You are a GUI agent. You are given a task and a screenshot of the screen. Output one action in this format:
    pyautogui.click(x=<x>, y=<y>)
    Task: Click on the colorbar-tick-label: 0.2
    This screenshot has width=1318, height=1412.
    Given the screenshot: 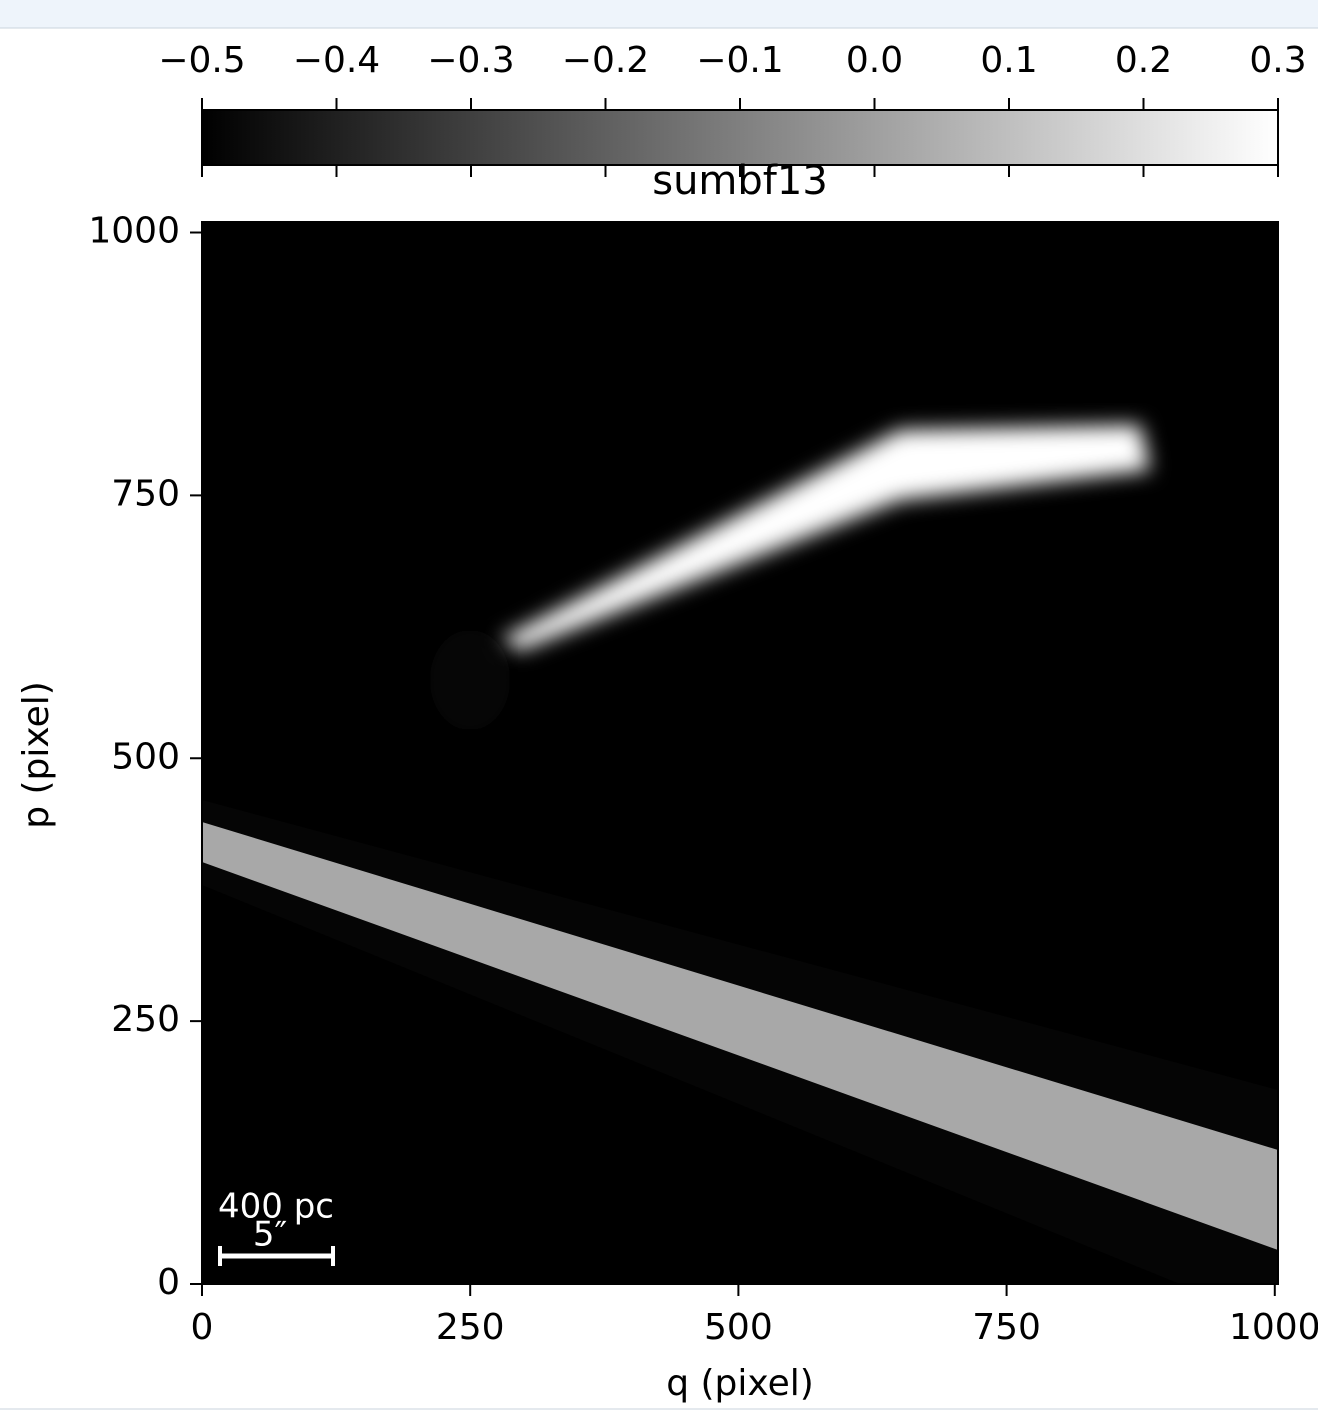 What is the action you would take?
    pyautogui.click(x=1143, y=60)
    